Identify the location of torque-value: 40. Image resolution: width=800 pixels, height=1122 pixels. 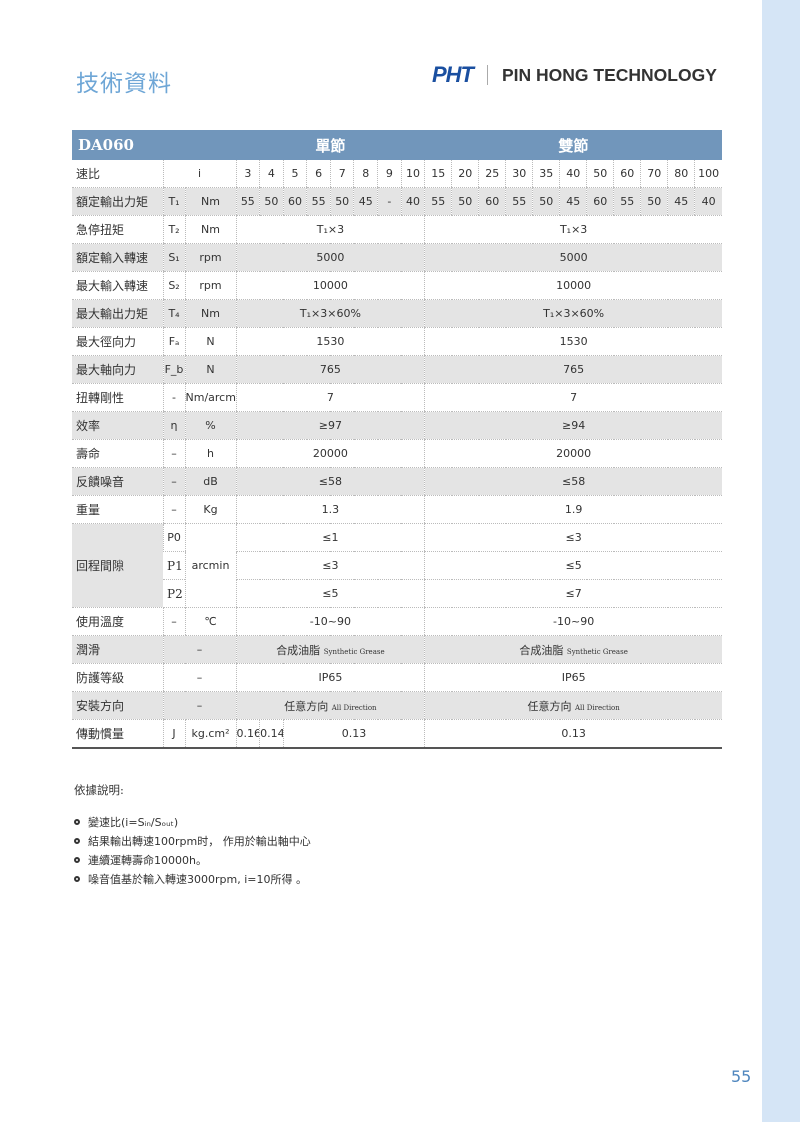
(412, 201).